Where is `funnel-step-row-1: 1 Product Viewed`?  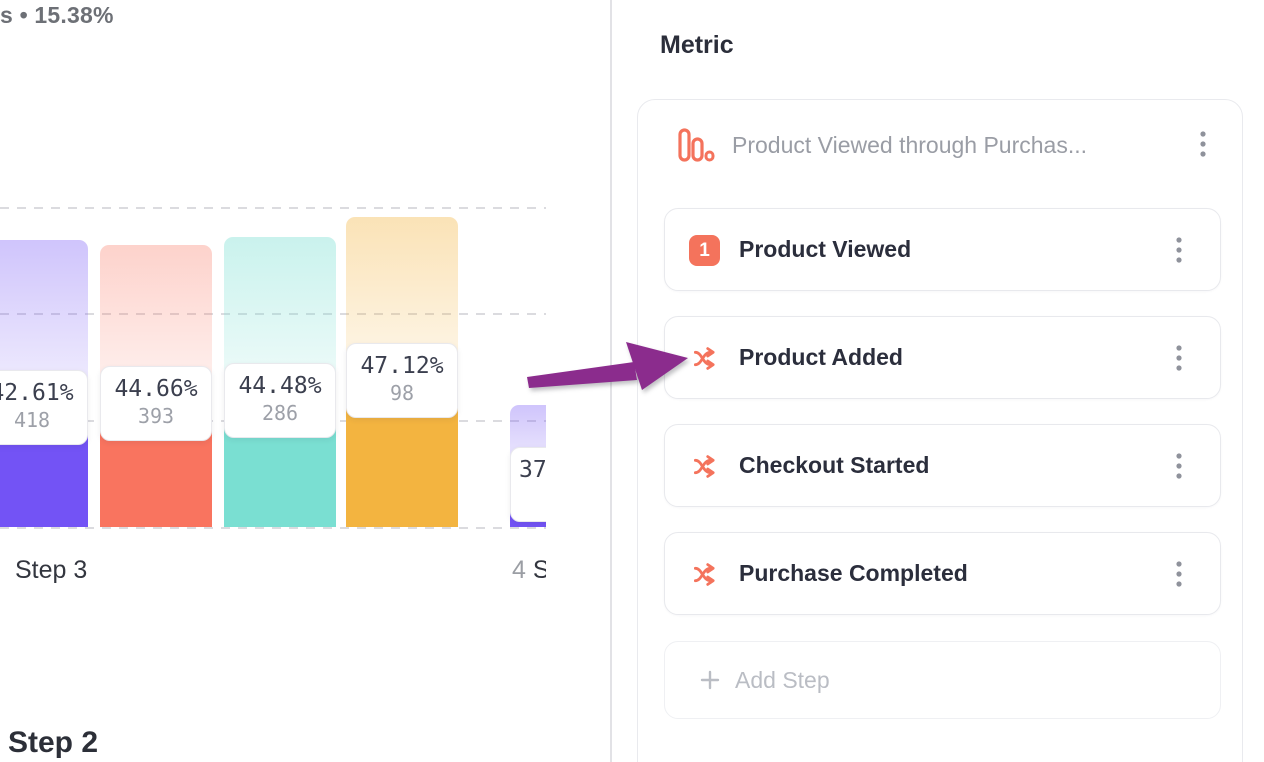 funnel-step-row-1: 1 Product Viewed is located at coordinates (942, 249).